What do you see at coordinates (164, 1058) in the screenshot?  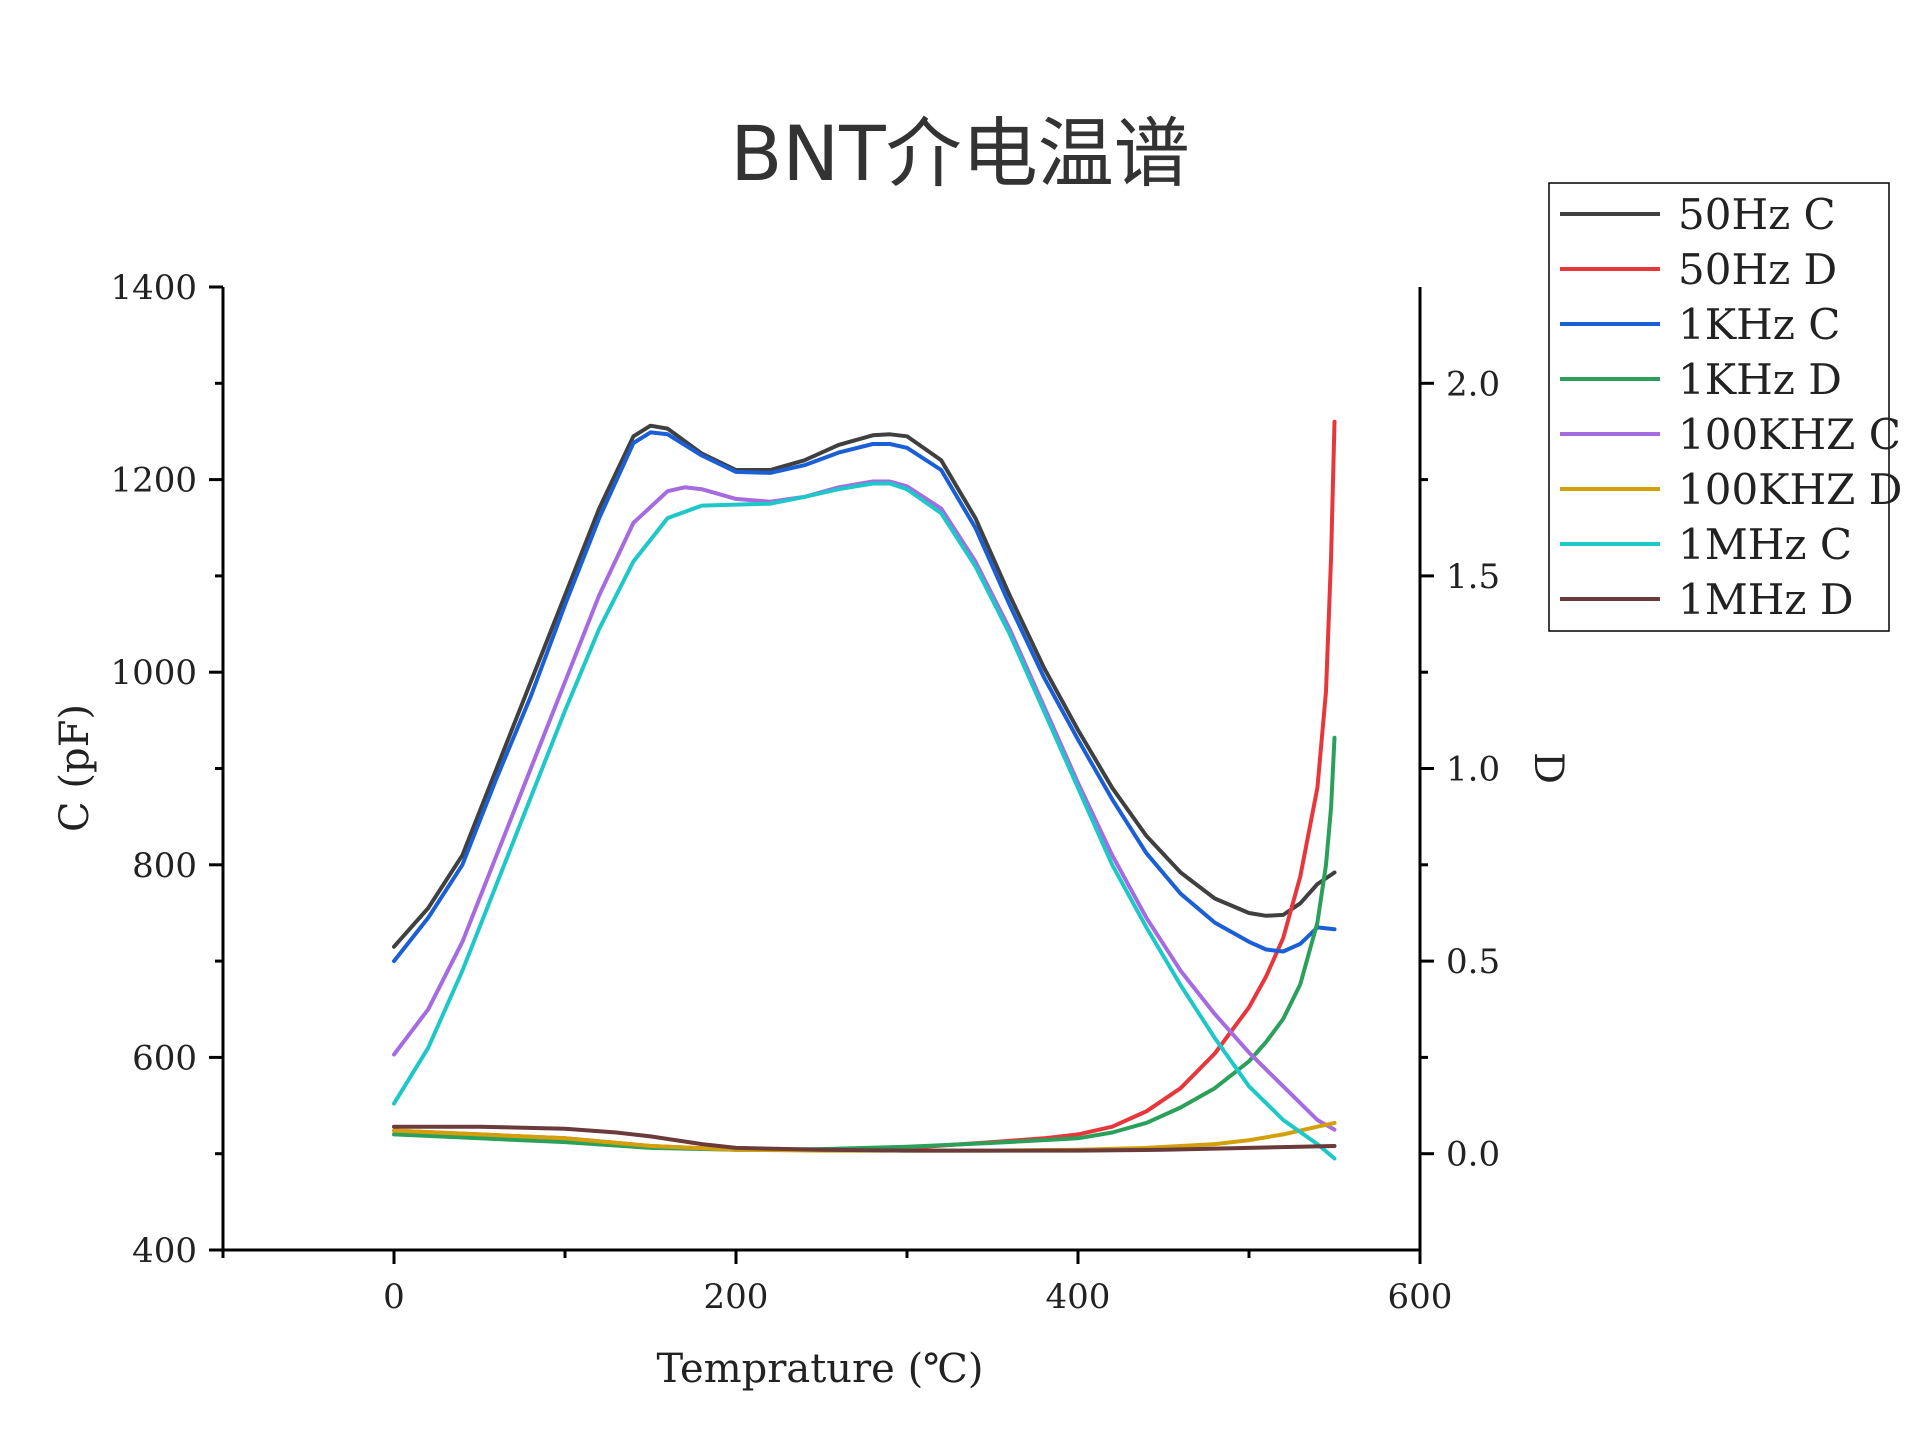 I see `y-tick-label: 600` at bounding box center [164, 1058].